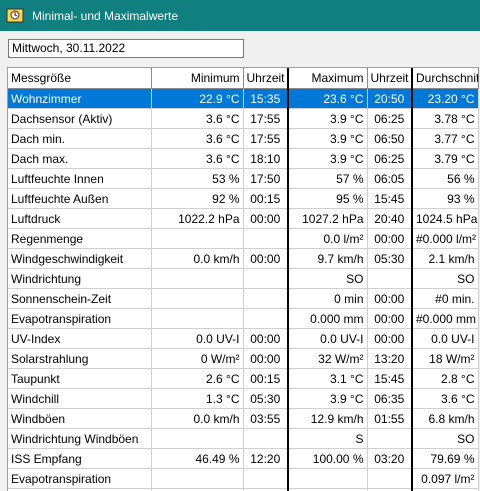 The height and width of the screenshot is (491, 480). What do you see at coordinates (445, 78) in the screenshot?
I see `col-header-durchschnitt: Durchschnitt` at bounding box center [445, 78].